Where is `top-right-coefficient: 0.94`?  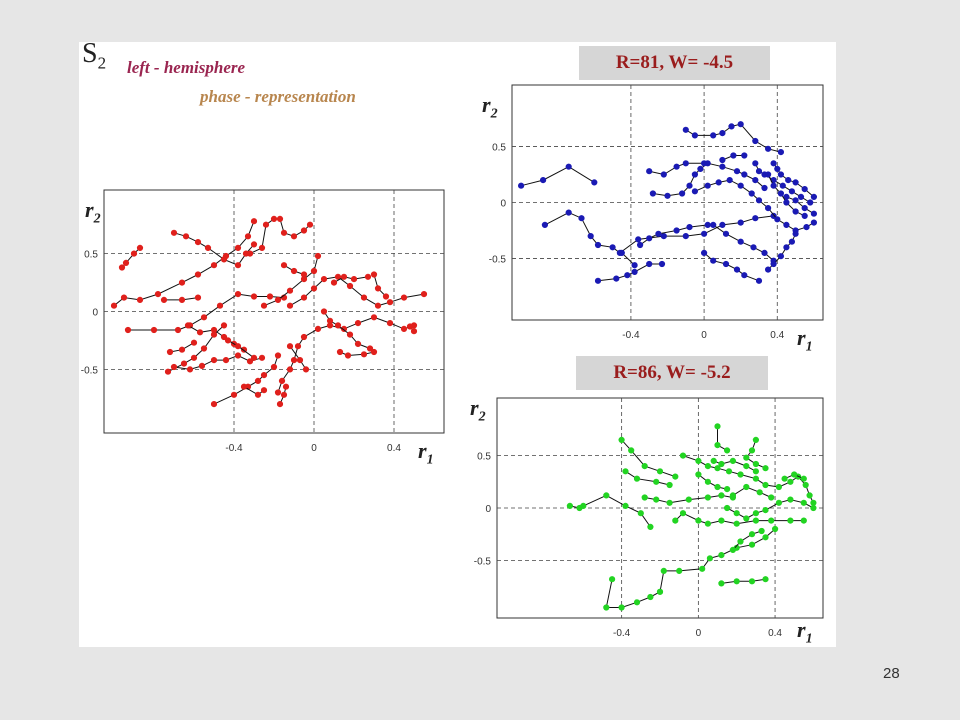
top-right-coefficient: 0.94 is located at coordinates (556, 108).